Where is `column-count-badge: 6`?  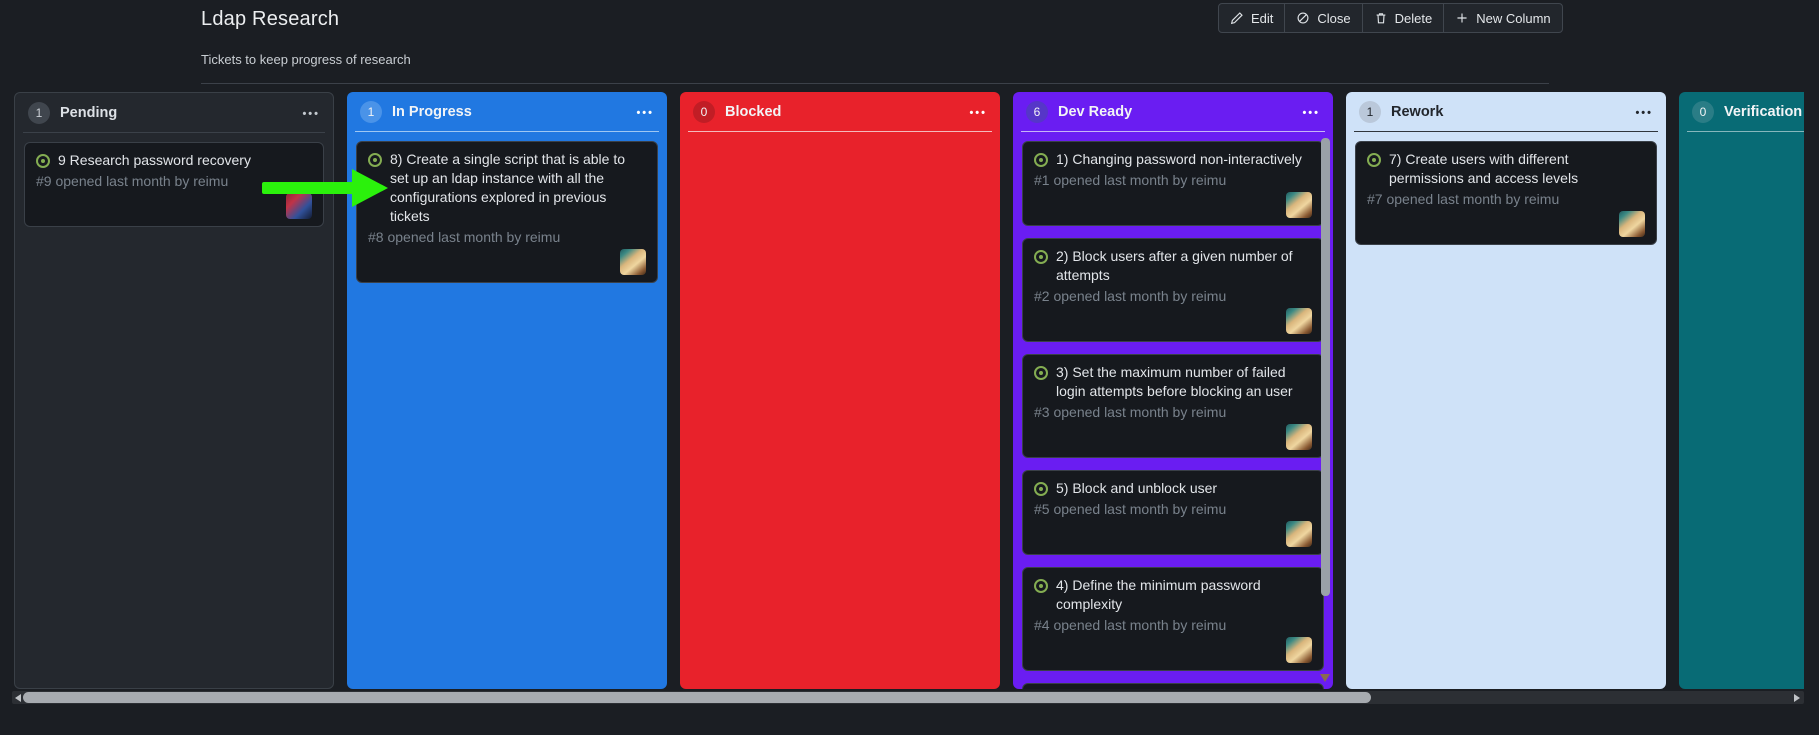
column-count-badge: 6 is located at coordinates (1037, 112).